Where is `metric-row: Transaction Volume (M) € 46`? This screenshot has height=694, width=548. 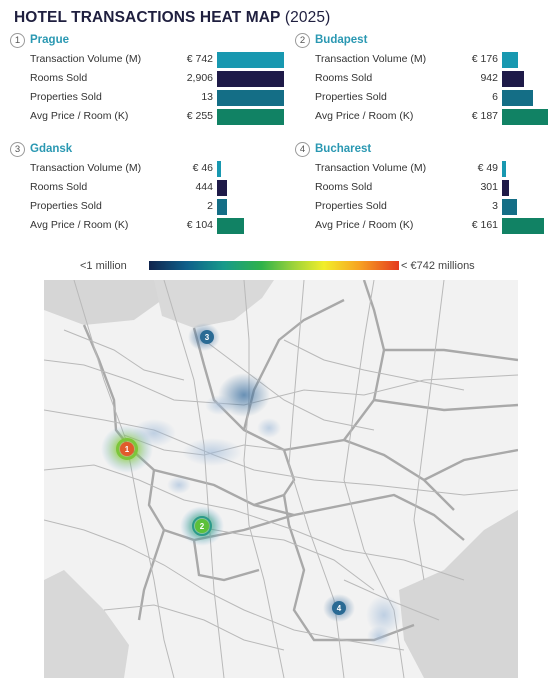
metric-row: Transaction Volume (M) € 46 is located at coordinates (139, 169).